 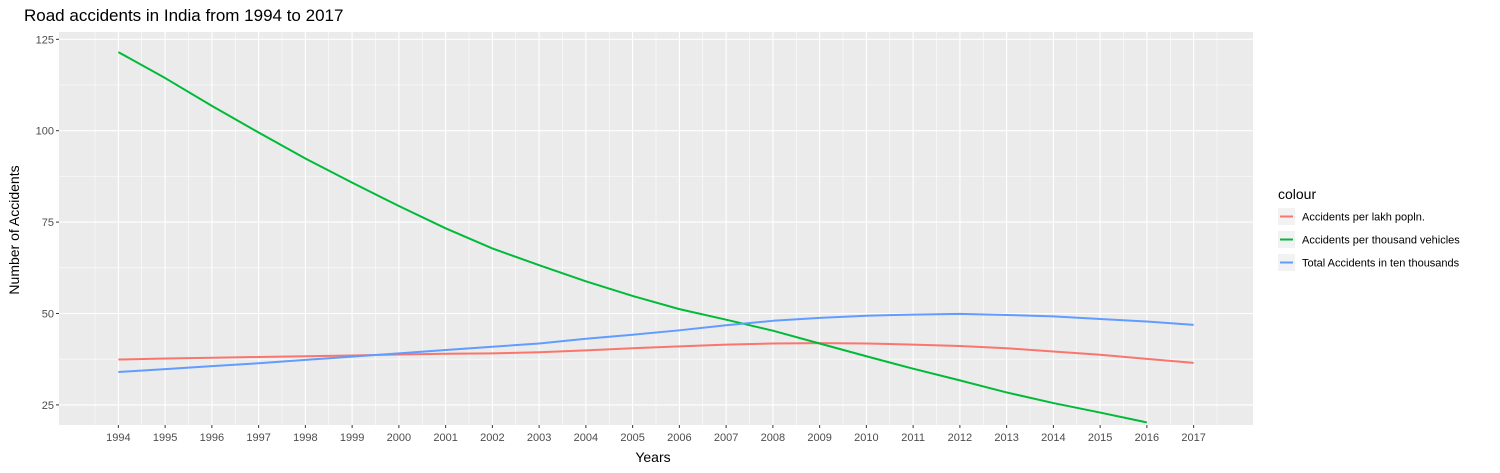 What do you see at coordinates (258, 438) in the screenshot?
I see `x-tick-label: 1997` at bounding box center [258, 438].